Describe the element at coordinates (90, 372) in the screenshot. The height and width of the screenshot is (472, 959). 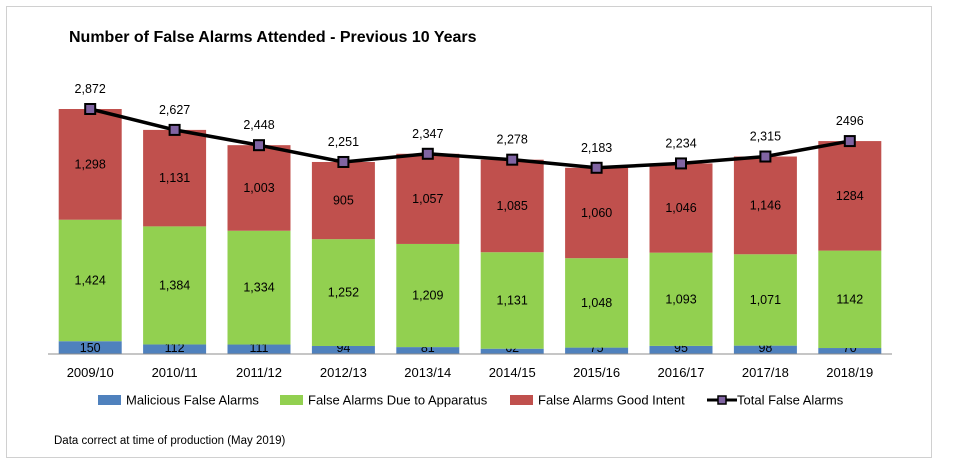
I see `x-tick-label: 2009/10` at that location.